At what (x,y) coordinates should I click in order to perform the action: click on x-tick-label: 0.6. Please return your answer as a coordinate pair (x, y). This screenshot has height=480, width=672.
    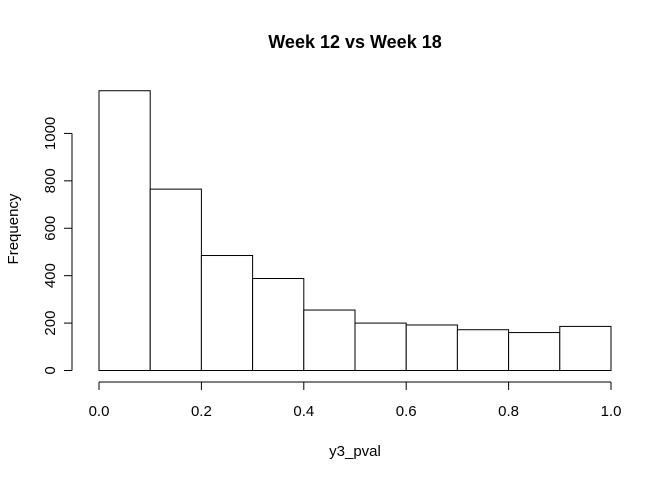
    Looking at the image, I should click on (406, 411).